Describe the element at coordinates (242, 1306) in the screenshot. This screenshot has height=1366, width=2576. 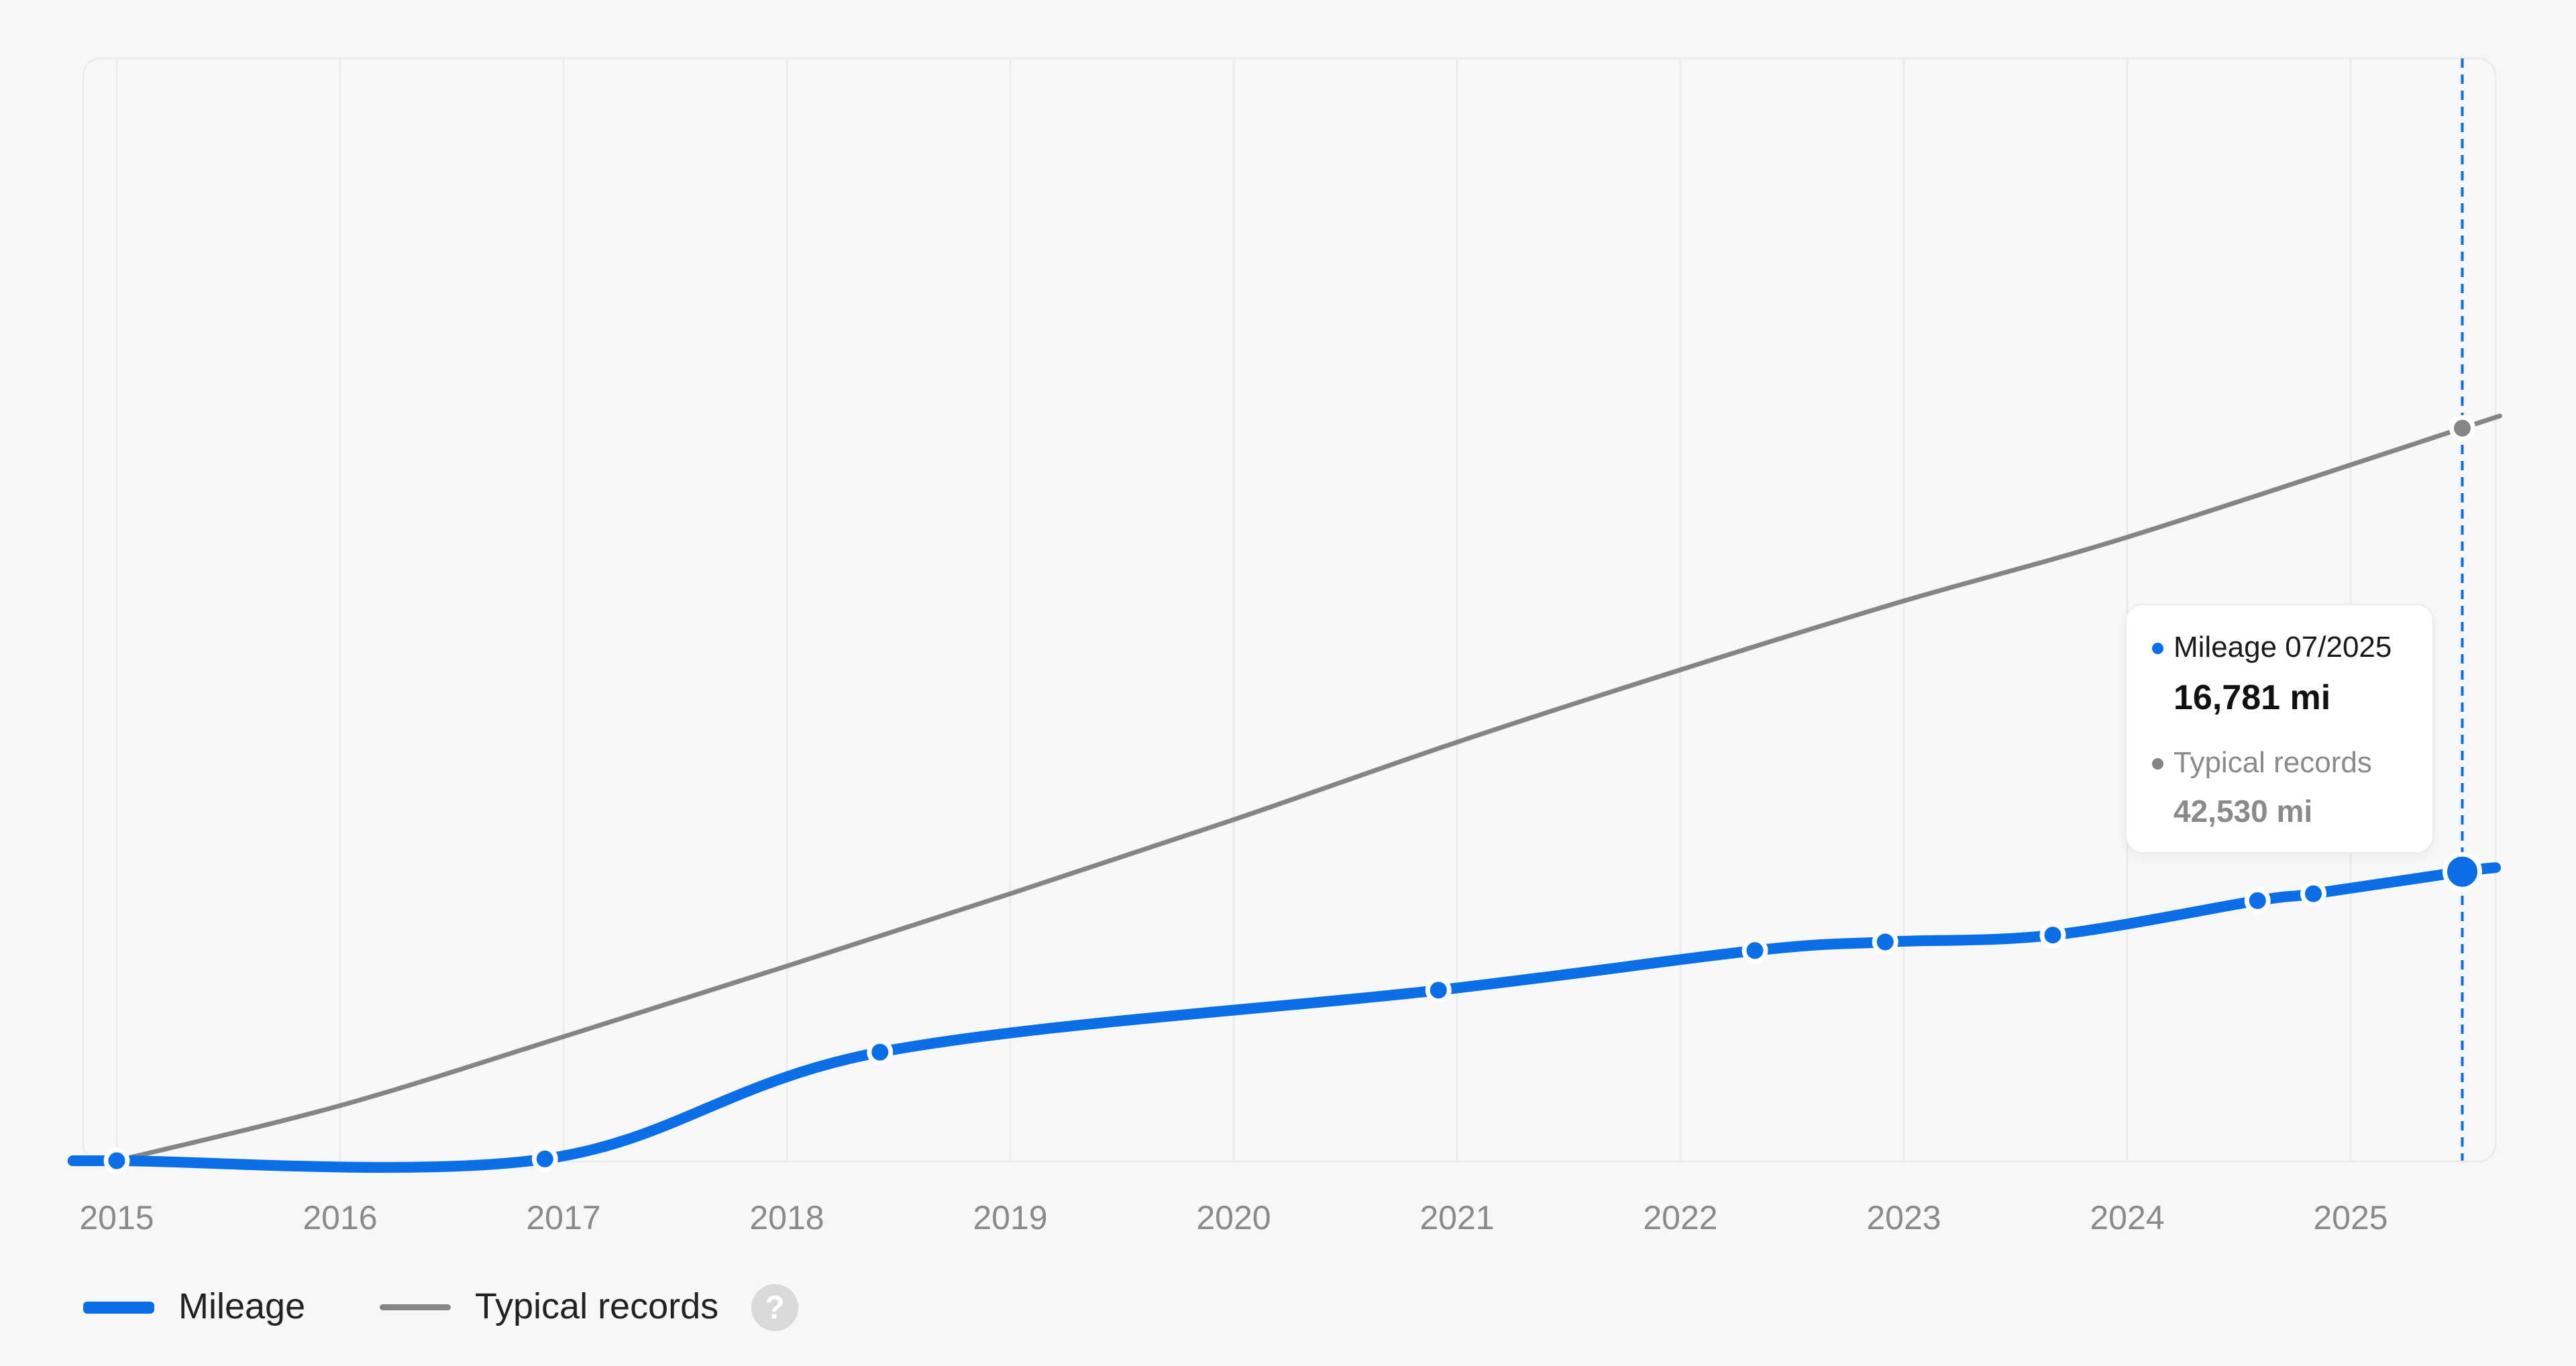
I see `mileage-legend-label: Mileage` at that location.